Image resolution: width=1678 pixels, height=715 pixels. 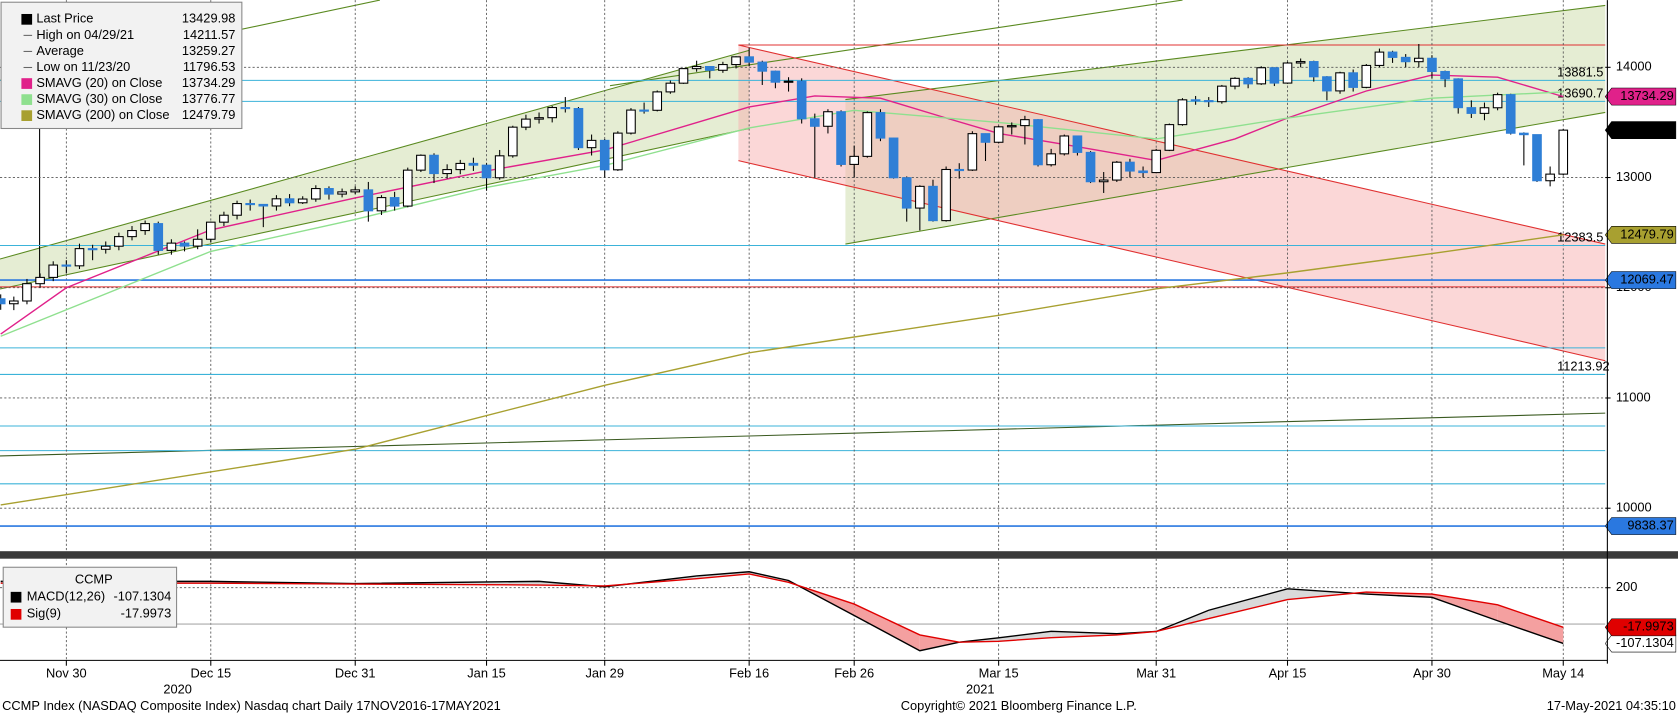 I want to click on level-label: 13881.5, so click(x=1580, y=71).